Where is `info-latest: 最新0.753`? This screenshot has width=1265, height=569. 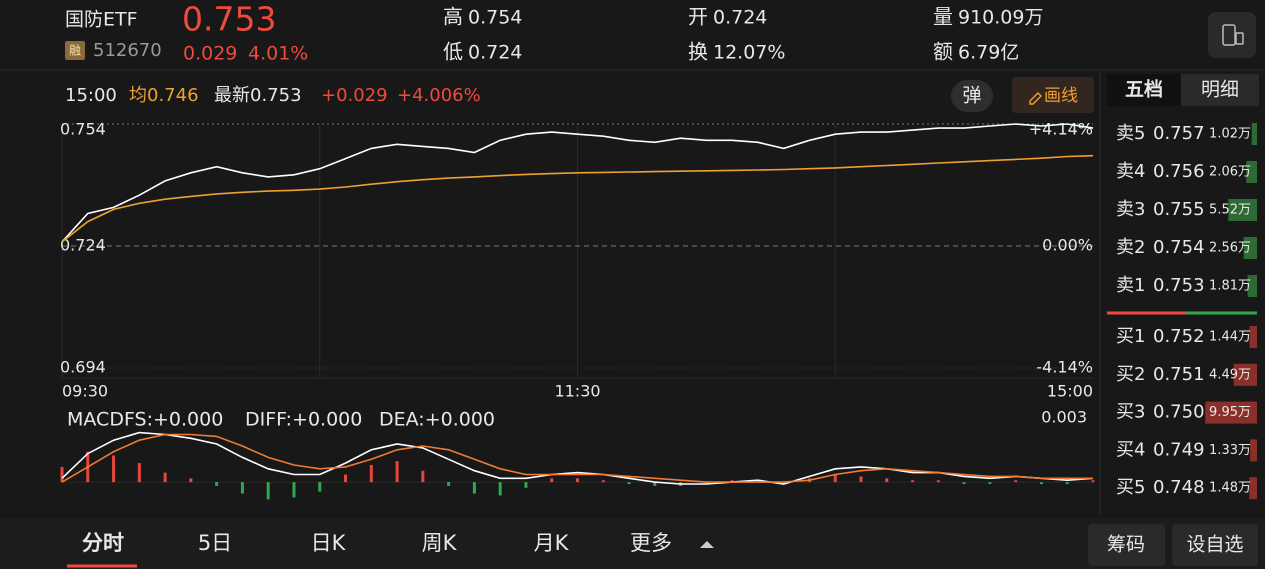
info-latest: 最新0.753 is located at coordinates (258, 95).